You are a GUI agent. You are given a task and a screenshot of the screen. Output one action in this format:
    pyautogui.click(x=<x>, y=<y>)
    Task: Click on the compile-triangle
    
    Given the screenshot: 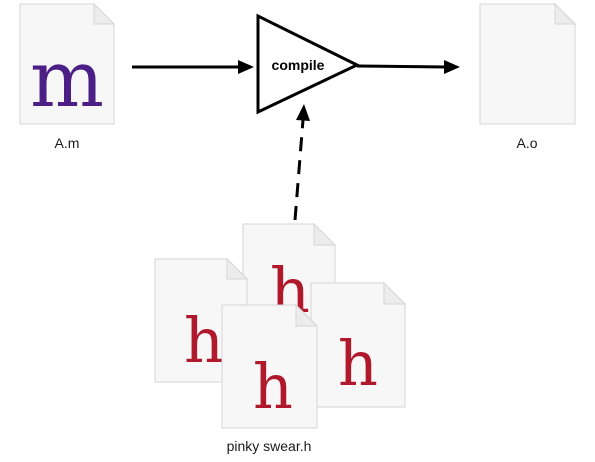 What is the action you would take?
    pyautogui.click(x=308, y=64)
    